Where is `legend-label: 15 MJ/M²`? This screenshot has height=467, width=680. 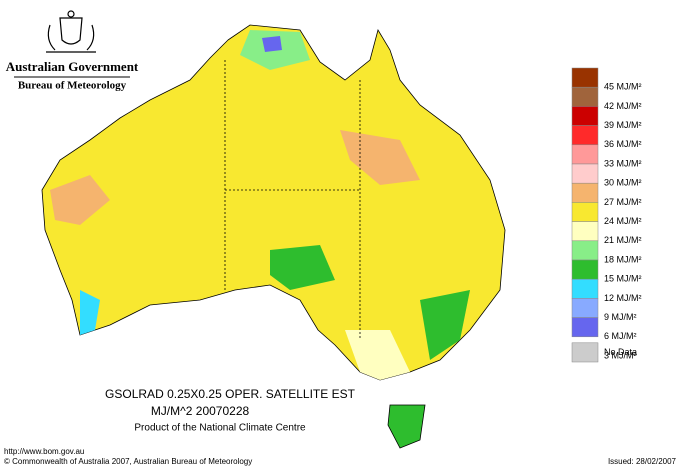 legend-label: 15 MJ/M² is located at coordinates (623, 279).